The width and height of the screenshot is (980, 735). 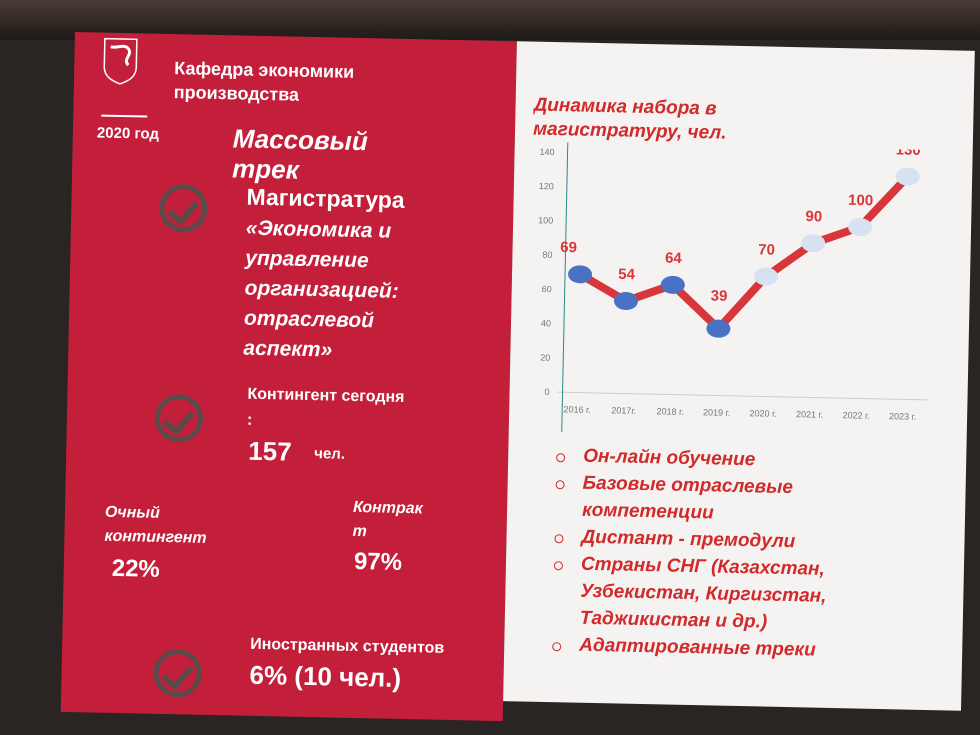 I want to click on y-tick-label: 60, so click(x=547, y=289).